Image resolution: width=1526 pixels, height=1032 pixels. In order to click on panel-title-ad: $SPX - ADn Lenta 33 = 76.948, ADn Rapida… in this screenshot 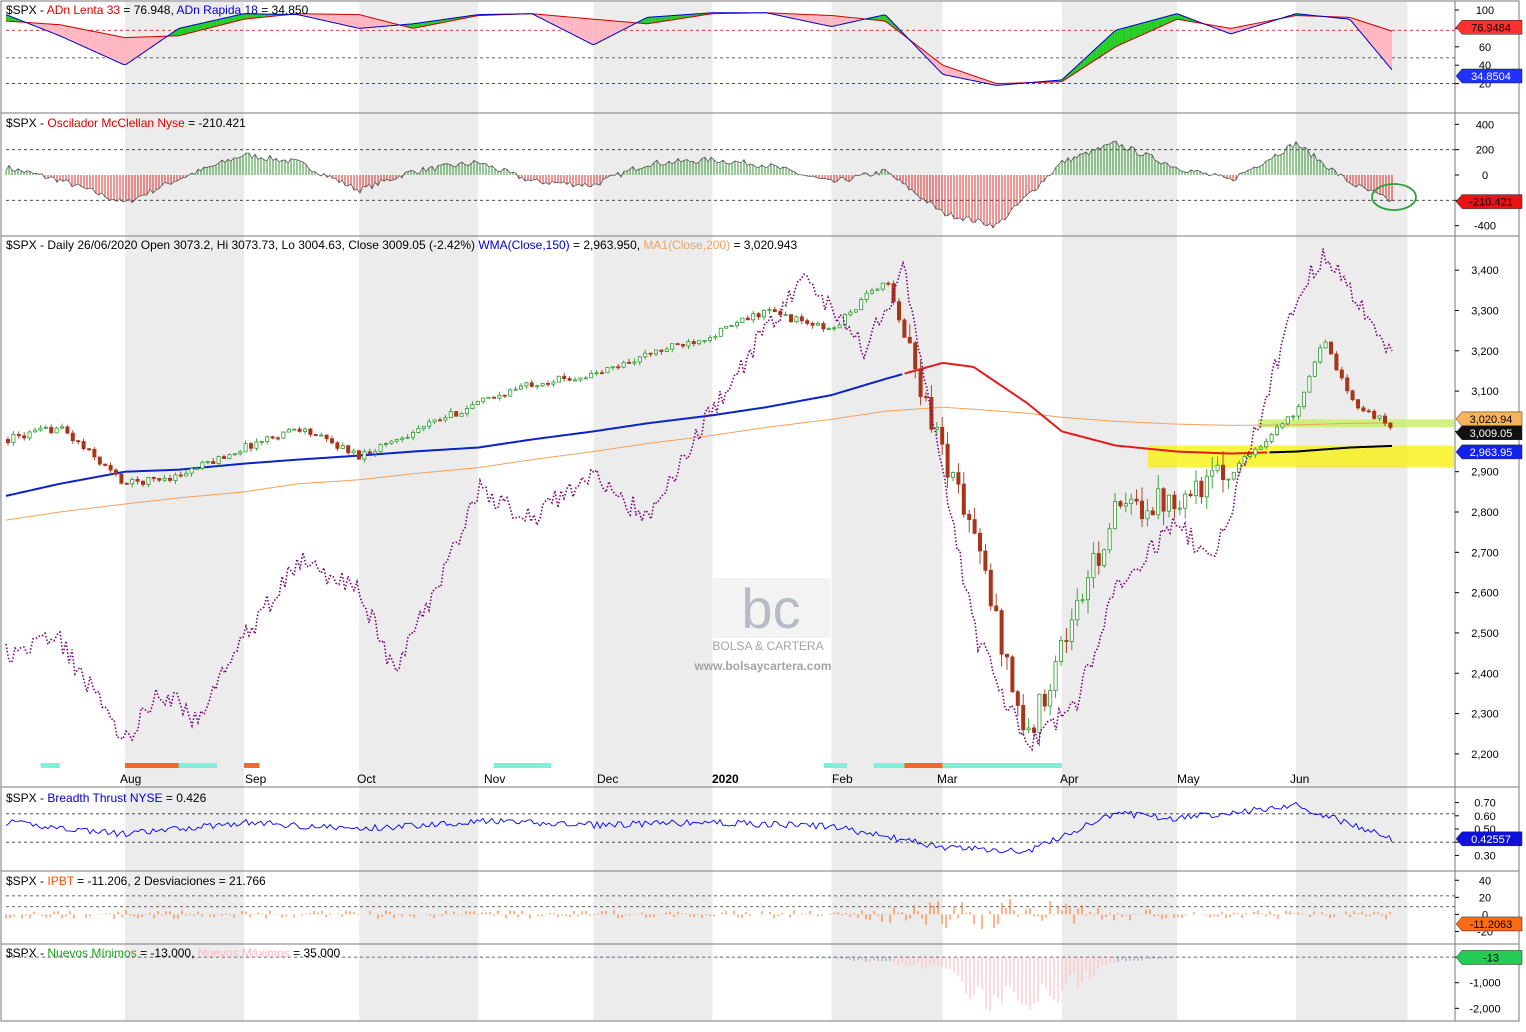, I will do `click(157, 10)`.